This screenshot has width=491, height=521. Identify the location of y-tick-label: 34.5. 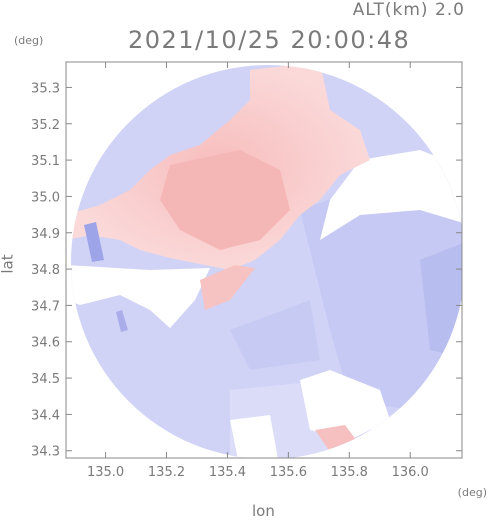
(45, 379).